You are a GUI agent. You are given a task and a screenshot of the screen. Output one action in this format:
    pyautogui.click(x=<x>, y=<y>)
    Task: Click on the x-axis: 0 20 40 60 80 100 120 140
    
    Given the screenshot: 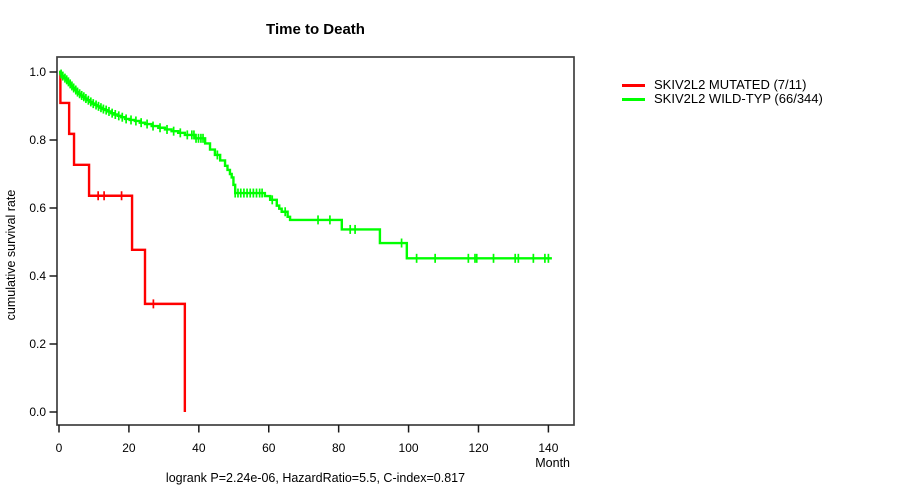 What is the action you would take?
    pyautogui.click(x=307, y=440)
    